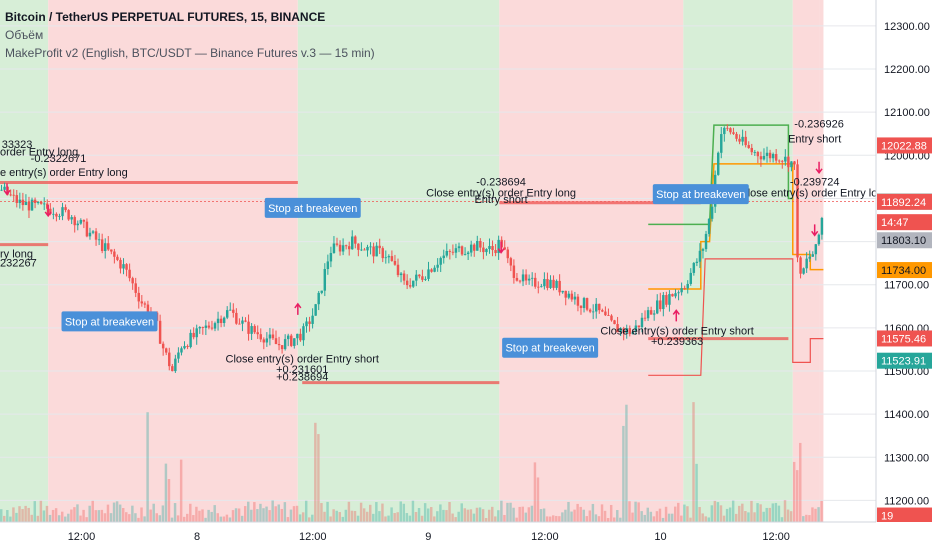  Describe the element at coordinates (904, 146) in the screenshot. I see `price-badge-text: 12022.88` at that location.